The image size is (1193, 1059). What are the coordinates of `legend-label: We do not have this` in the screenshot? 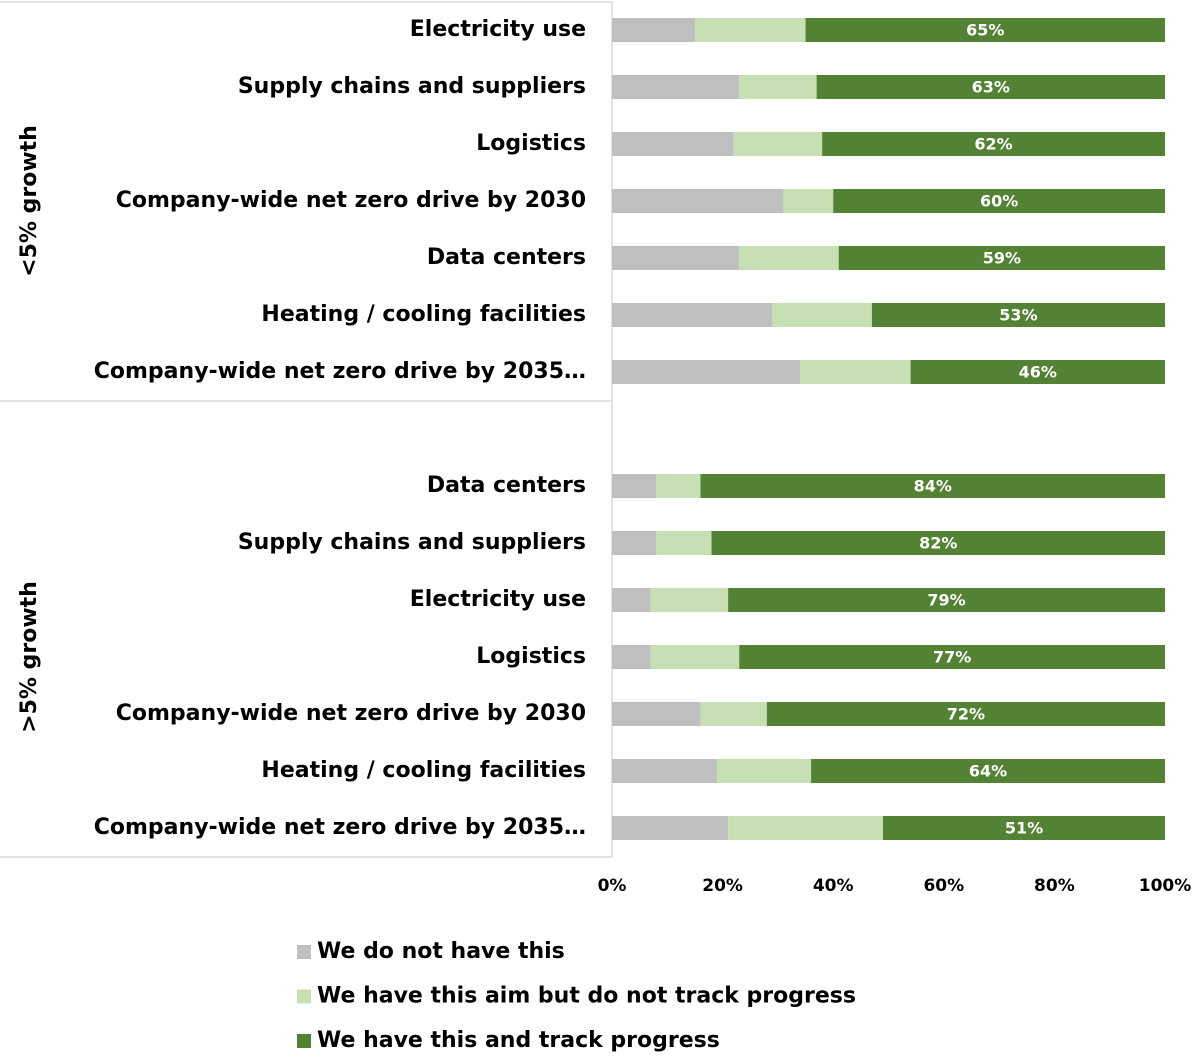 It's located at (441, 951).